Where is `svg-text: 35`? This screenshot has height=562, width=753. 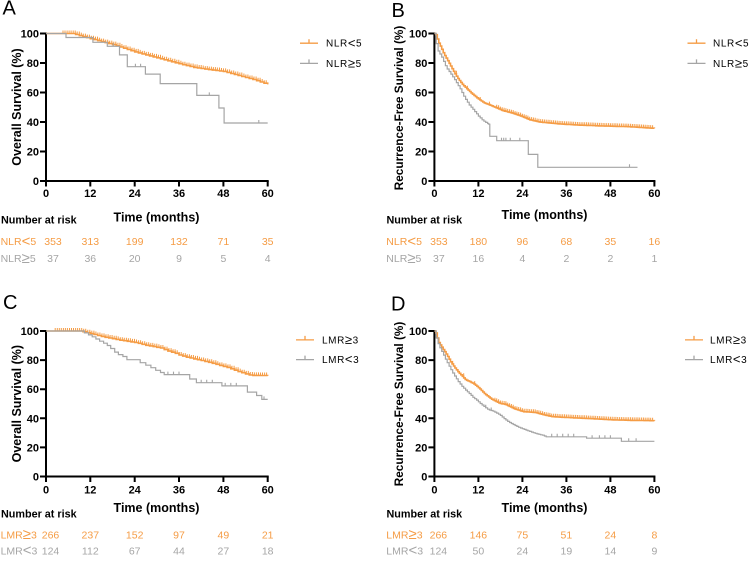 svg-text: 35 is located at coordinates (268, 242).